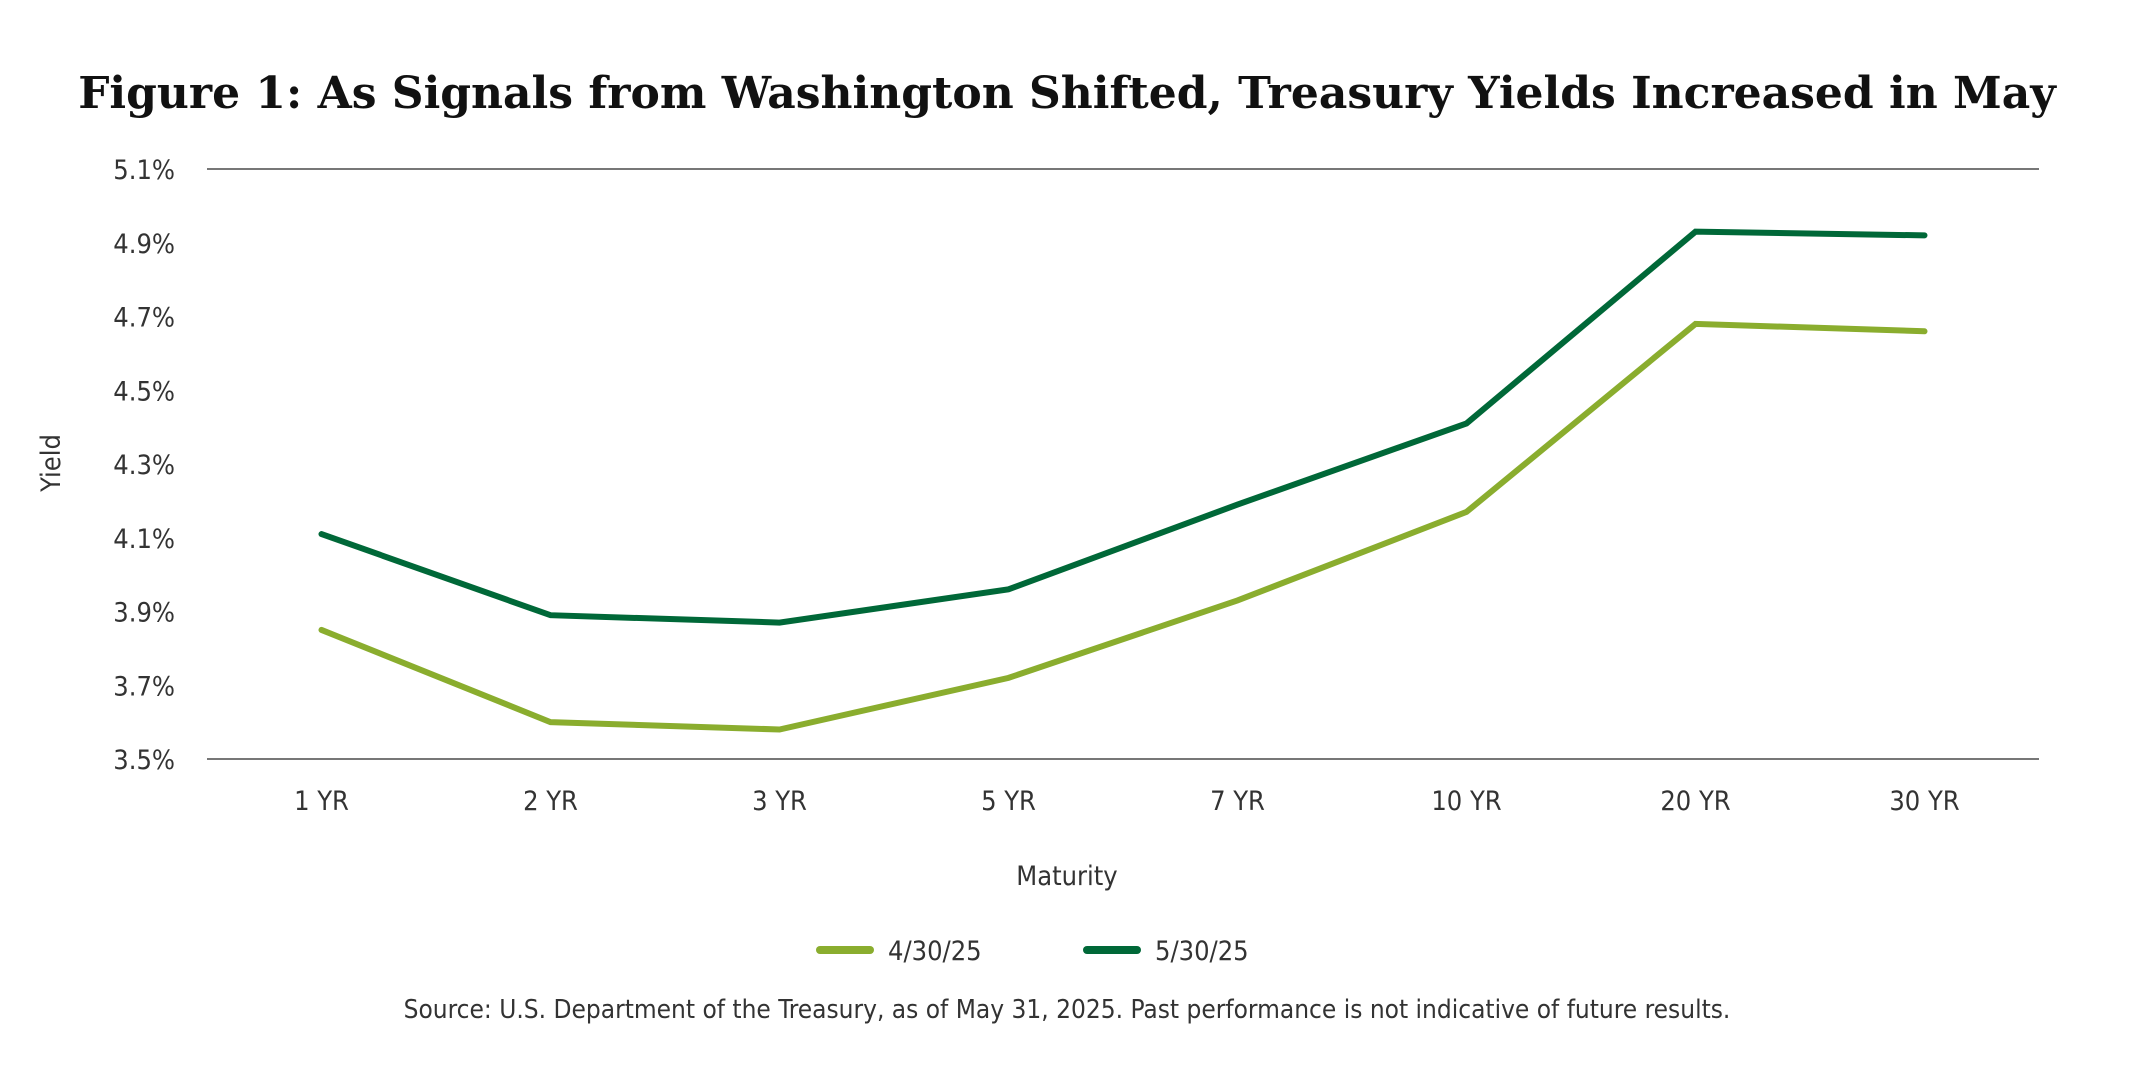  What do you see at coordinates (1066, 876) in the screenshot?
I see `x-axis-label: Maturity` at bounding box center [1066, 876].